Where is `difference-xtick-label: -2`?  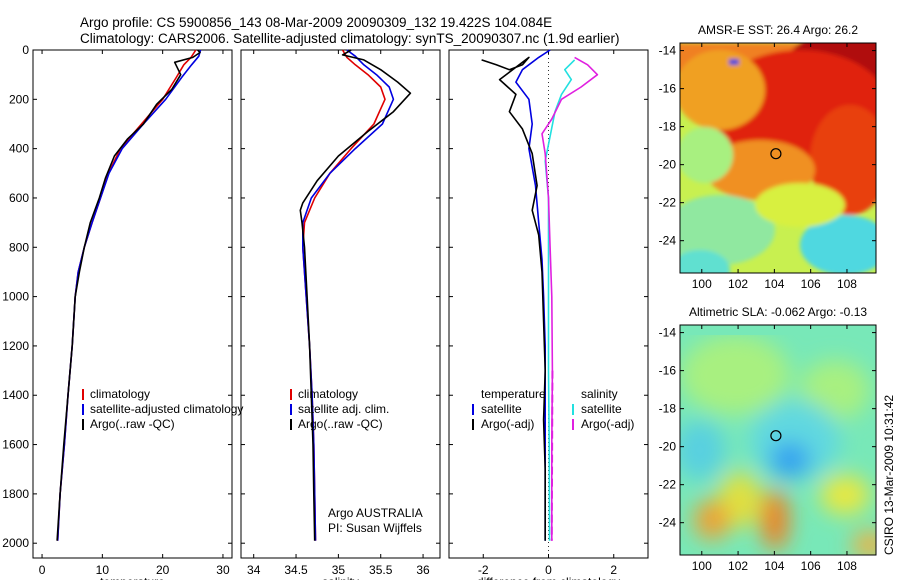 difference-xtick-label: -2 is located at coordinates (483, 570).